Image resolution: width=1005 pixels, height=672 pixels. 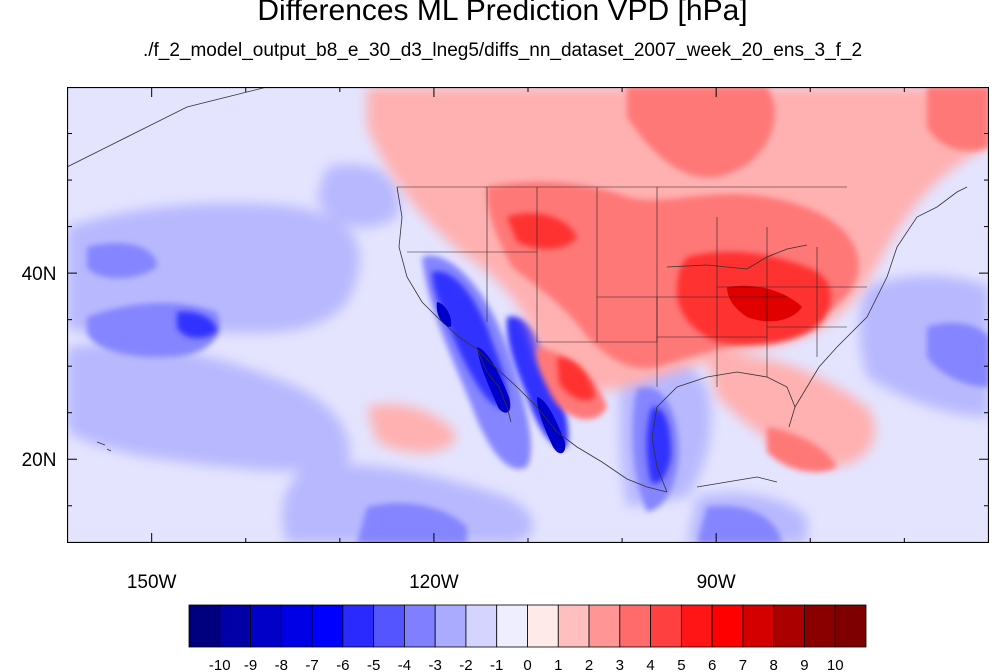 I want to click on colorbar-label: -7, so click(x=311, y=664).